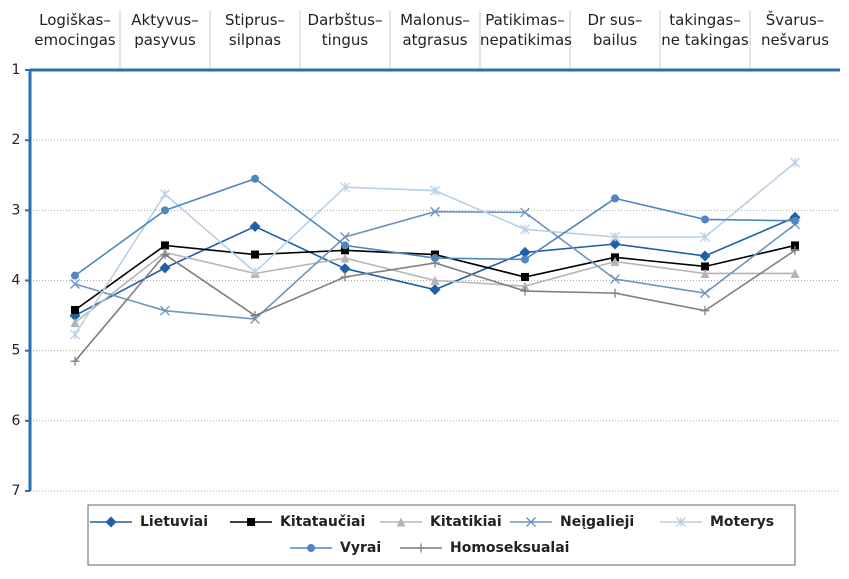 The width and height of the screenshot is (849, 579). What do you see at coordinates (795, 30) in the screenshot?
I see `category-label: Švarus– nešvarus` at bounding box center [795, 30].